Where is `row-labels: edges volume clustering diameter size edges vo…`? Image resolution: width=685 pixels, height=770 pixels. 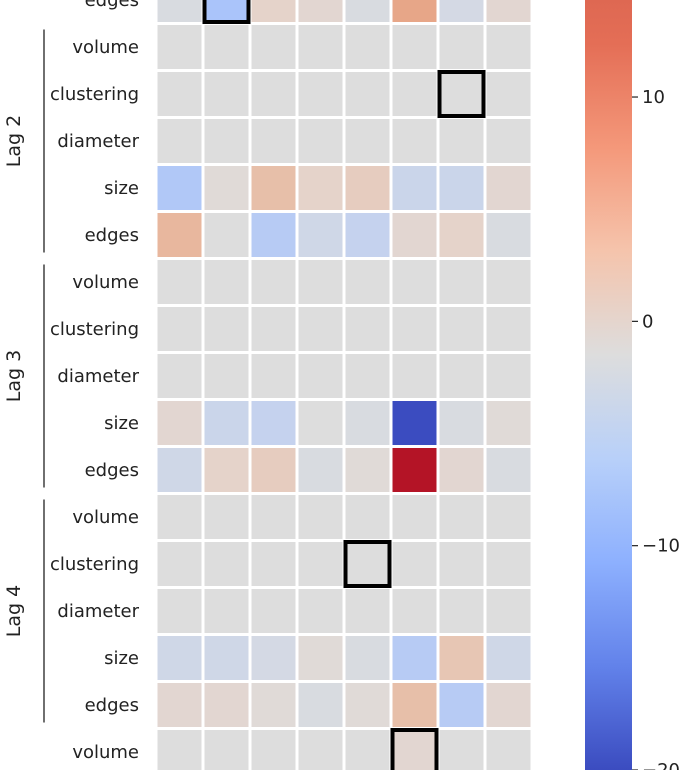
row-labels: edges volume clustering diameter size edges vo… is located at coordinates (95, 381).